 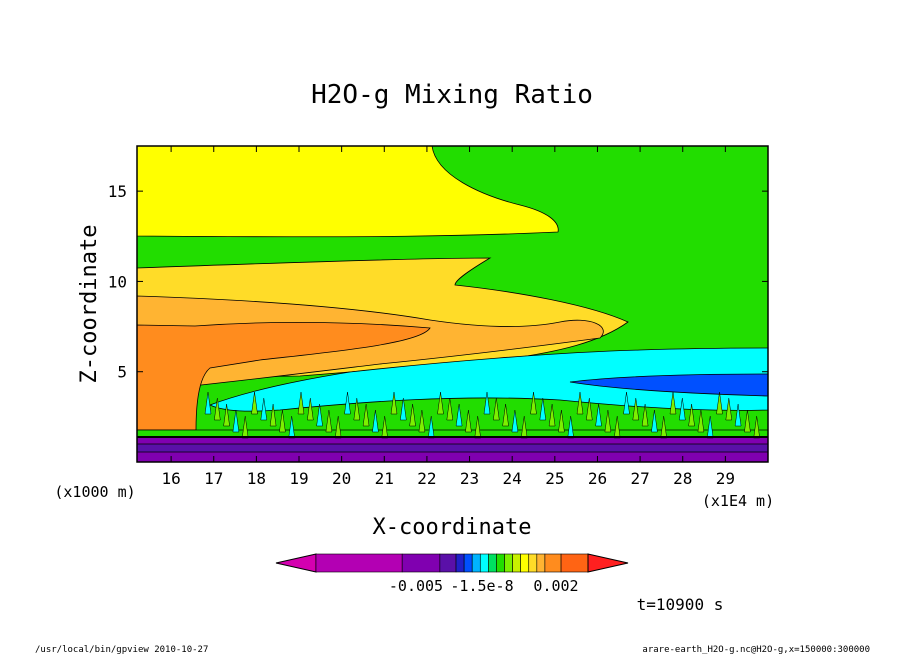 I want to click on colorbar-tick-label: -1.5e-8, so click(x=481, y=586).